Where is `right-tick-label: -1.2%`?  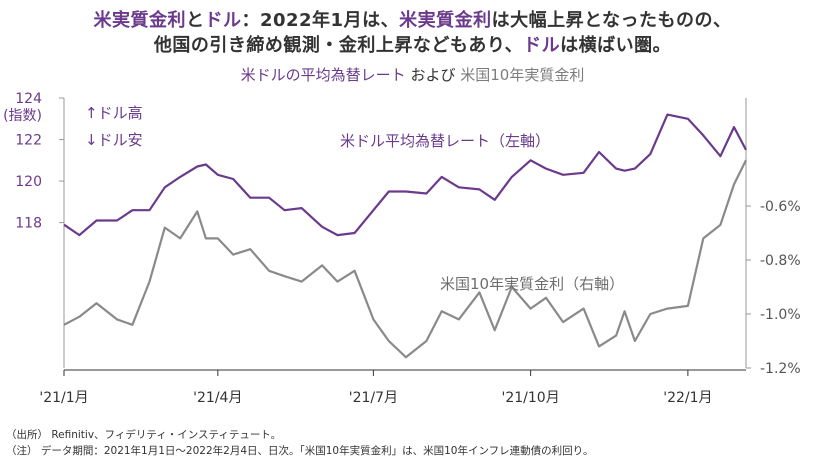
right-tick-label: -1.2% is located at coordinates (780, 369).